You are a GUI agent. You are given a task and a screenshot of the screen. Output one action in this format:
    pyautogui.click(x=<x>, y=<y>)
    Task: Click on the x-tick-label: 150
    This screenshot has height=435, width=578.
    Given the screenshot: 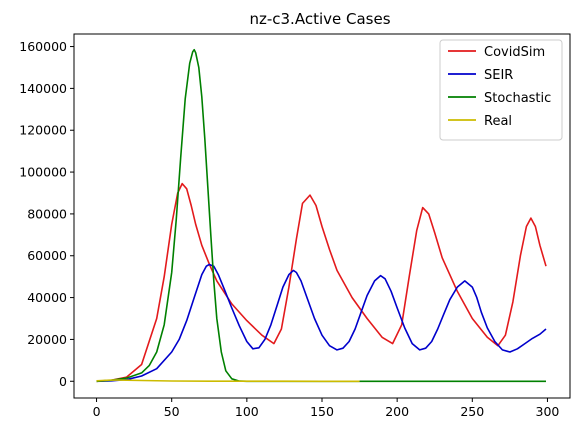 What is the action you would take?
    pyautogui.click(x=322, y=411)
    